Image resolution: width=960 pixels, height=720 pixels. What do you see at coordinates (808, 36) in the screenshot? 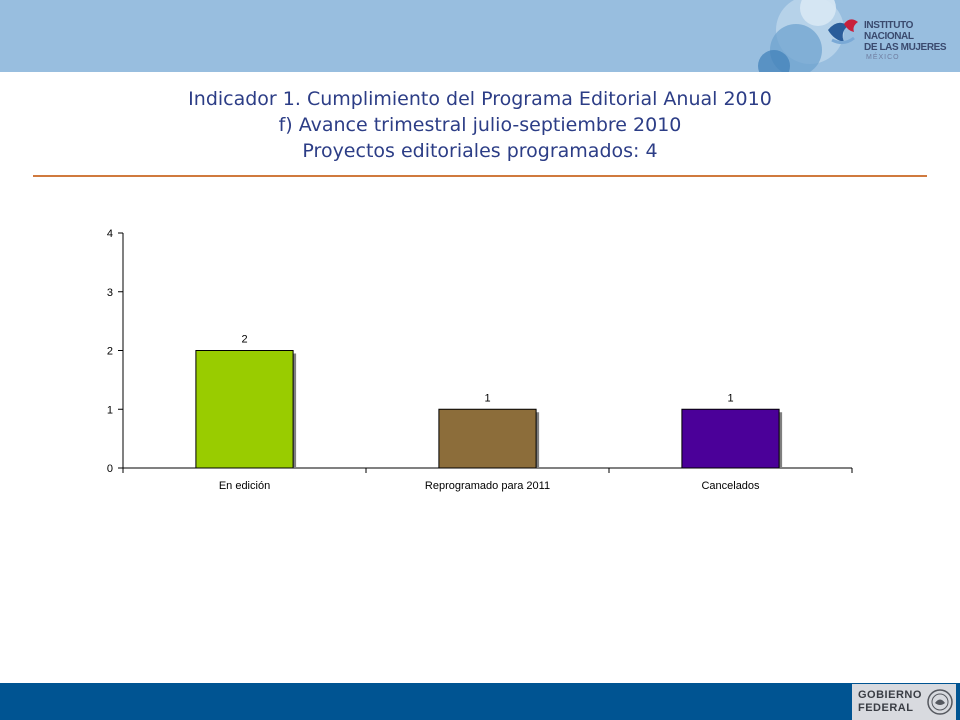
I see `logo-graphic` at bounding box center [808, 36].